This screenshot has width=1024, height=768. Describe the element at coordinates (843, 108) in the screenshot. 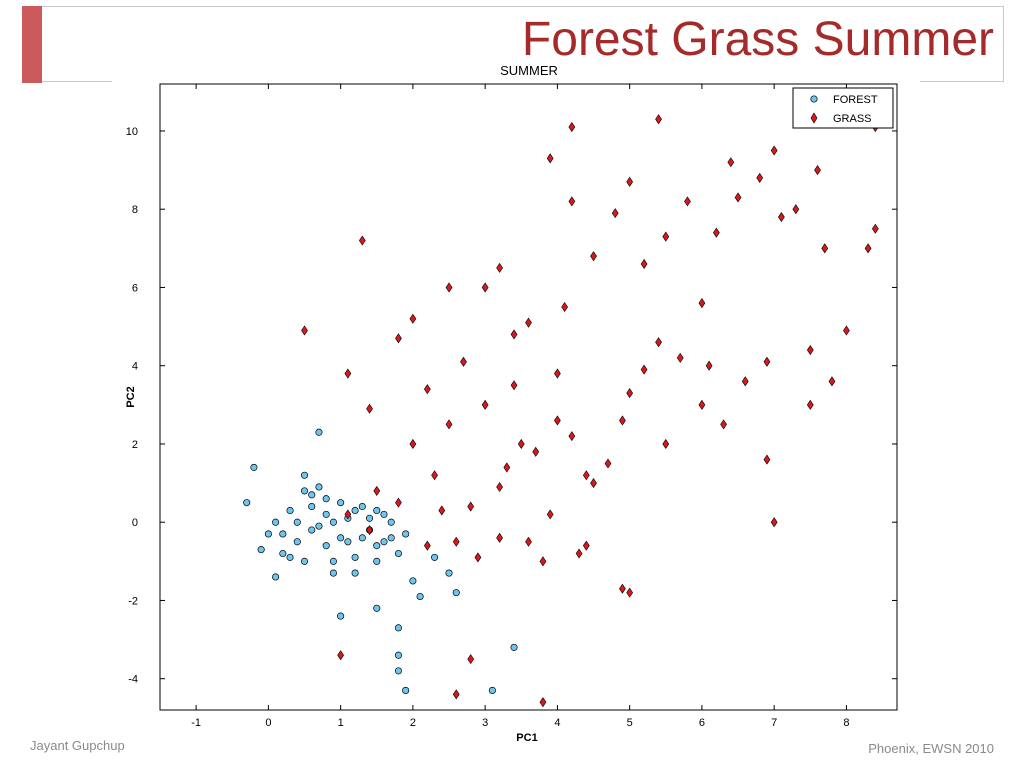

I see `legend: FOREST GRASS` at that location.